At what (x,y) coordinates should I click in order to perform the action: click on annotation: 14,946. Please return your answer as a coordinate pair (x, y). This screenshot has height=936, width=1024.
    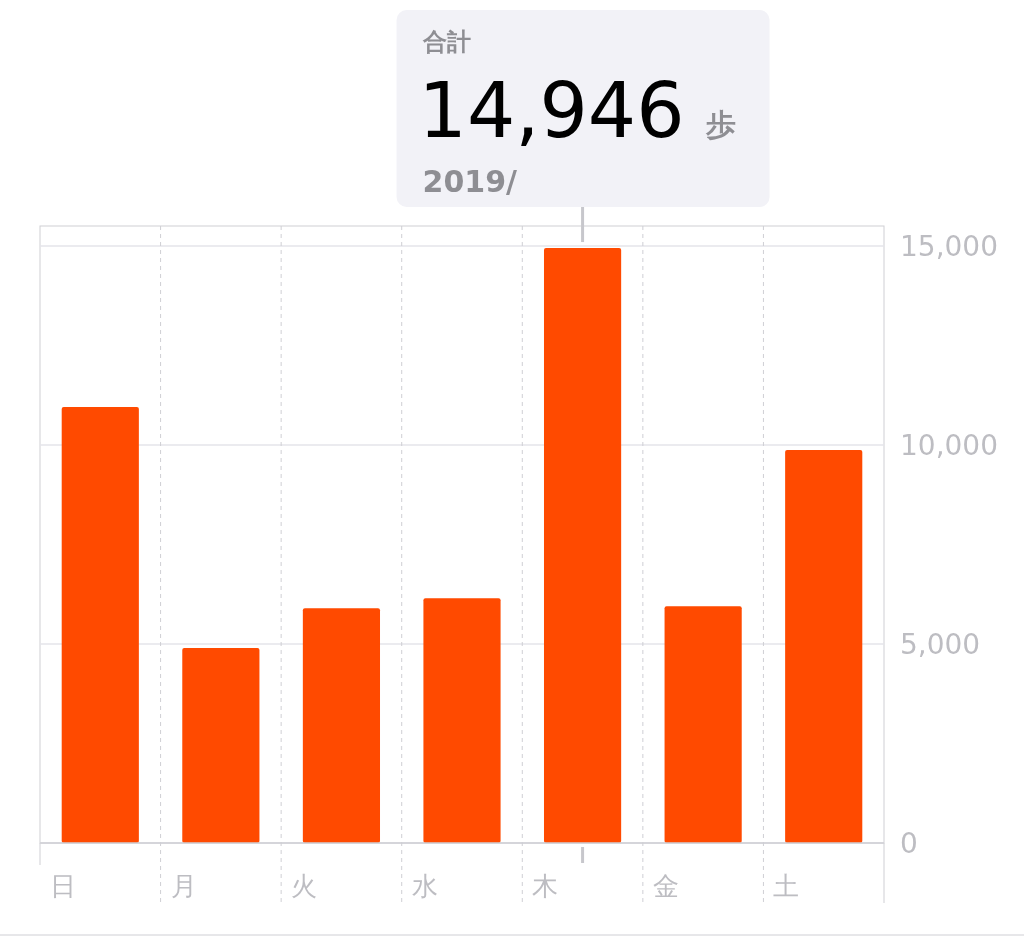
    Looking at the image, I should click on (551, 110).